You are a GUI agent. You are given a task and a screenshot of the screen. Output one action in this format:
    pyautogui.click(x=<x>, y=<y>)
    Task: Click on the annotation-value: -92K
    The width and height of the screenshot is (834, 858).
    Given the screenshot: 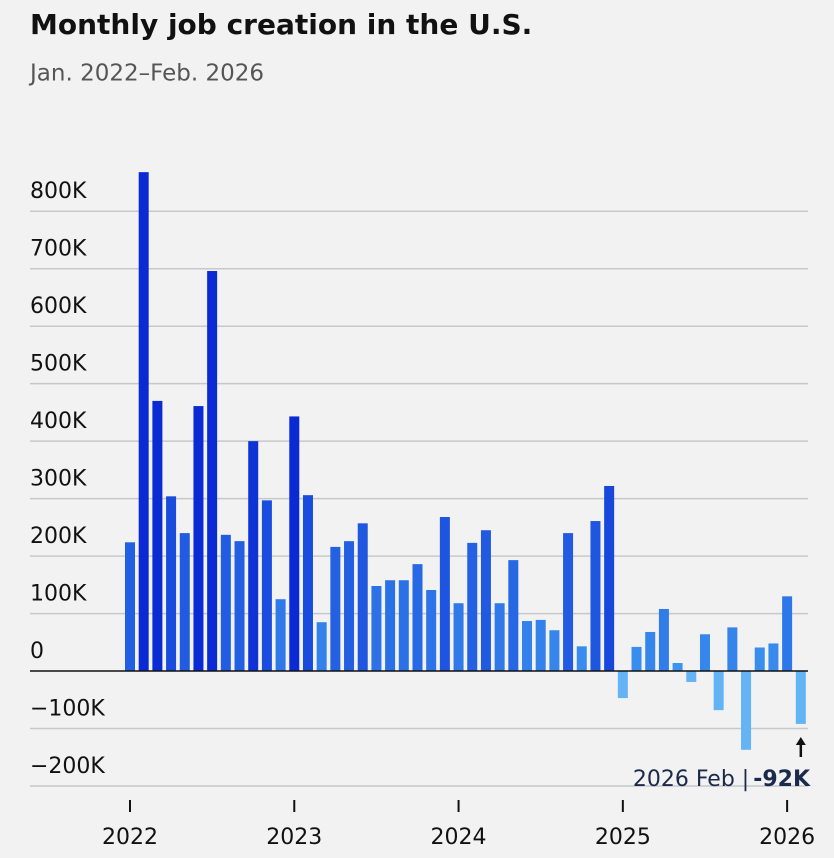 What is the action you would take?
    pyautogui.click(x=782, y=779)
    